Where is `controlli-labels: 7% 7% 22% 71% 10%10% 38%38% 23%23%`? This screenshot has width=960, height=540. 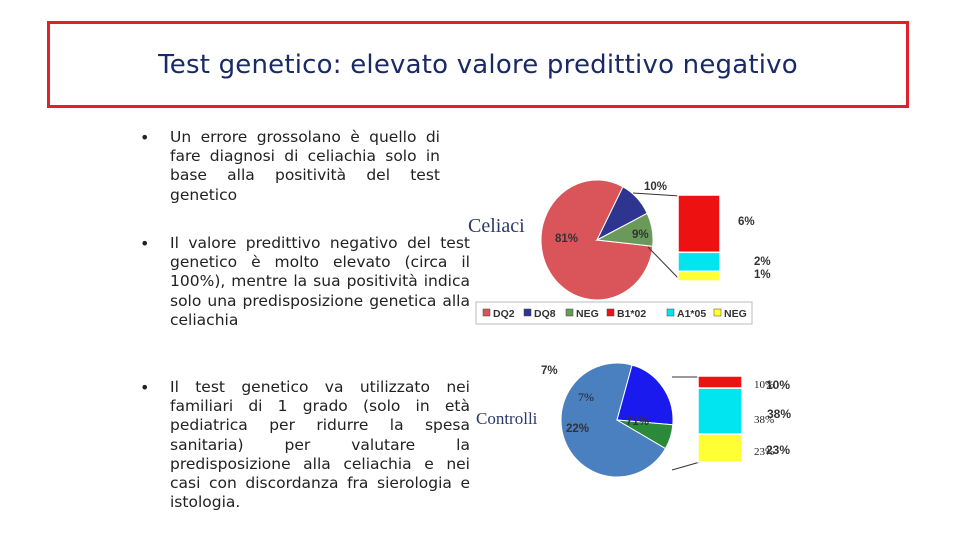
controlli-labels: 7% 7% 22% 71% 10%10% 38%38% 23%23% is located at coordinates (666, 411).